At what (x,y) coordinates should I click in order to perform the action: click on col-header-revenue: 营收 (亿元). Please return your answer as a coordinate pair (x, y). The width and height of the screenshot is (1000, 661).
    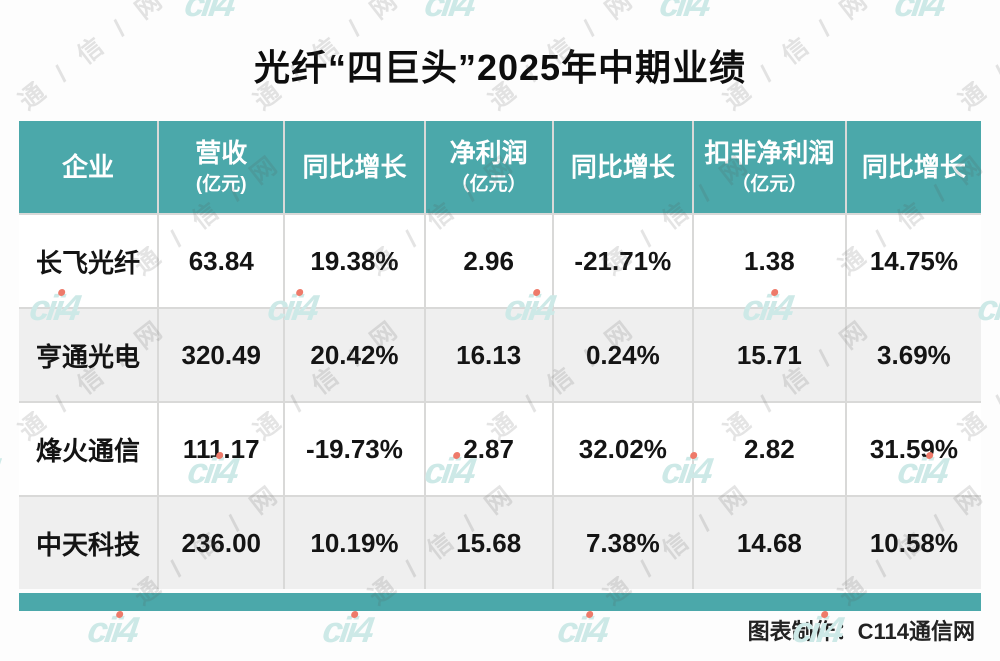
    Looking at the image, I should click on (221, 167).